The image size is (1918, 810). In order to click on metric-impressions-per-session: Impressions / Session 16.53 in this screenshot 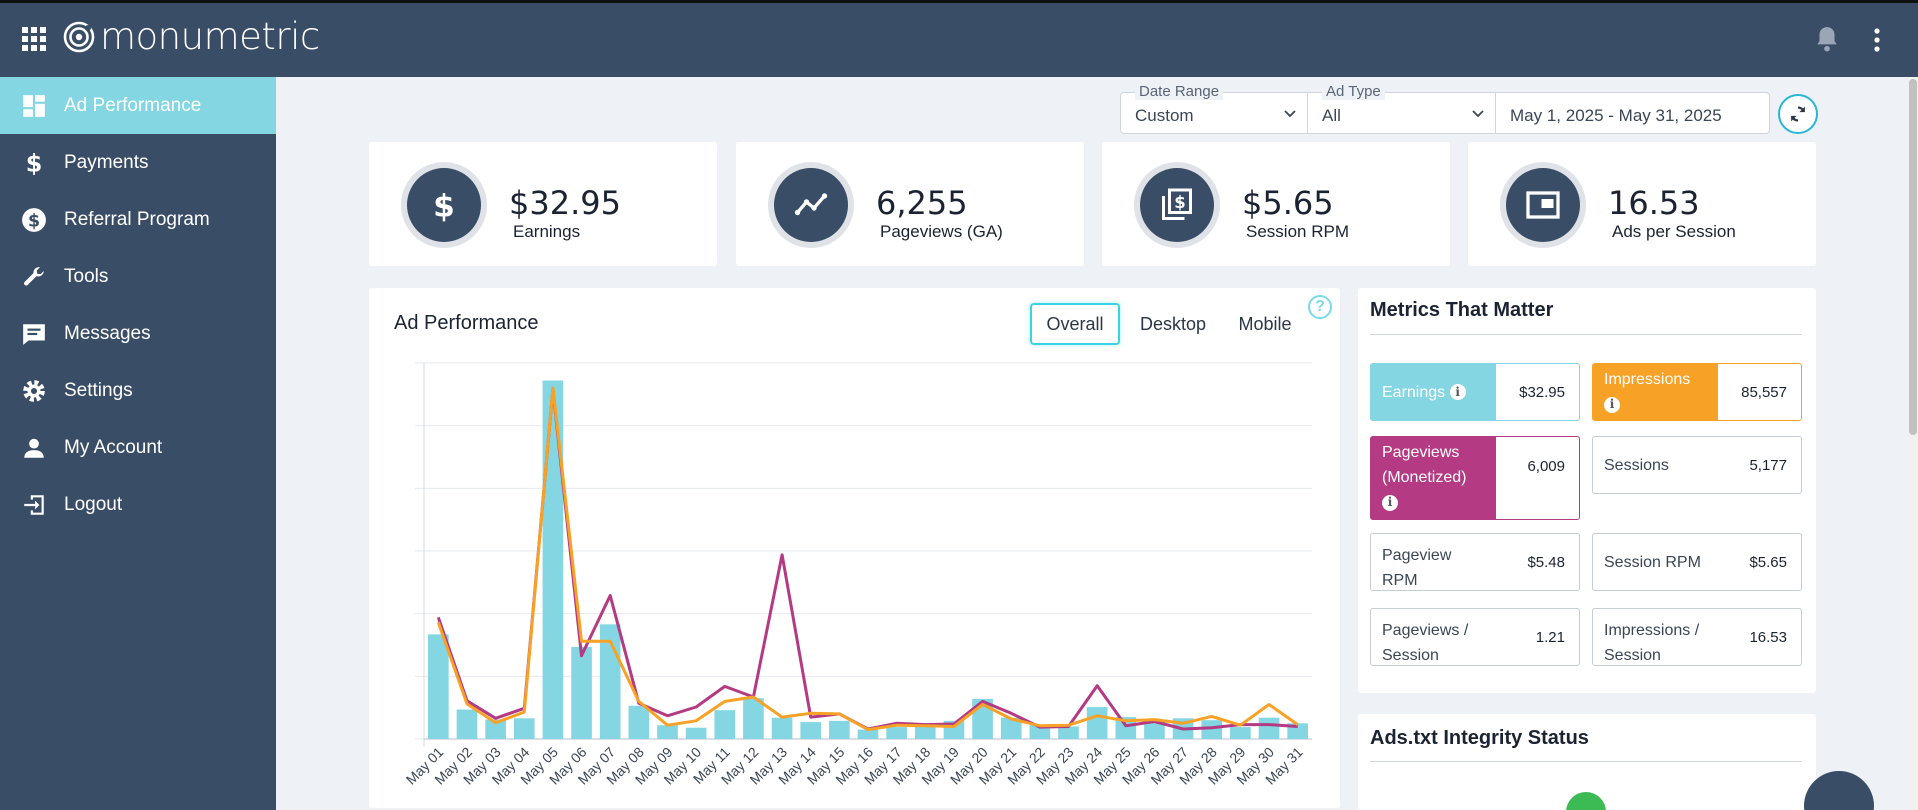, I will do `click(1697, 637)`.